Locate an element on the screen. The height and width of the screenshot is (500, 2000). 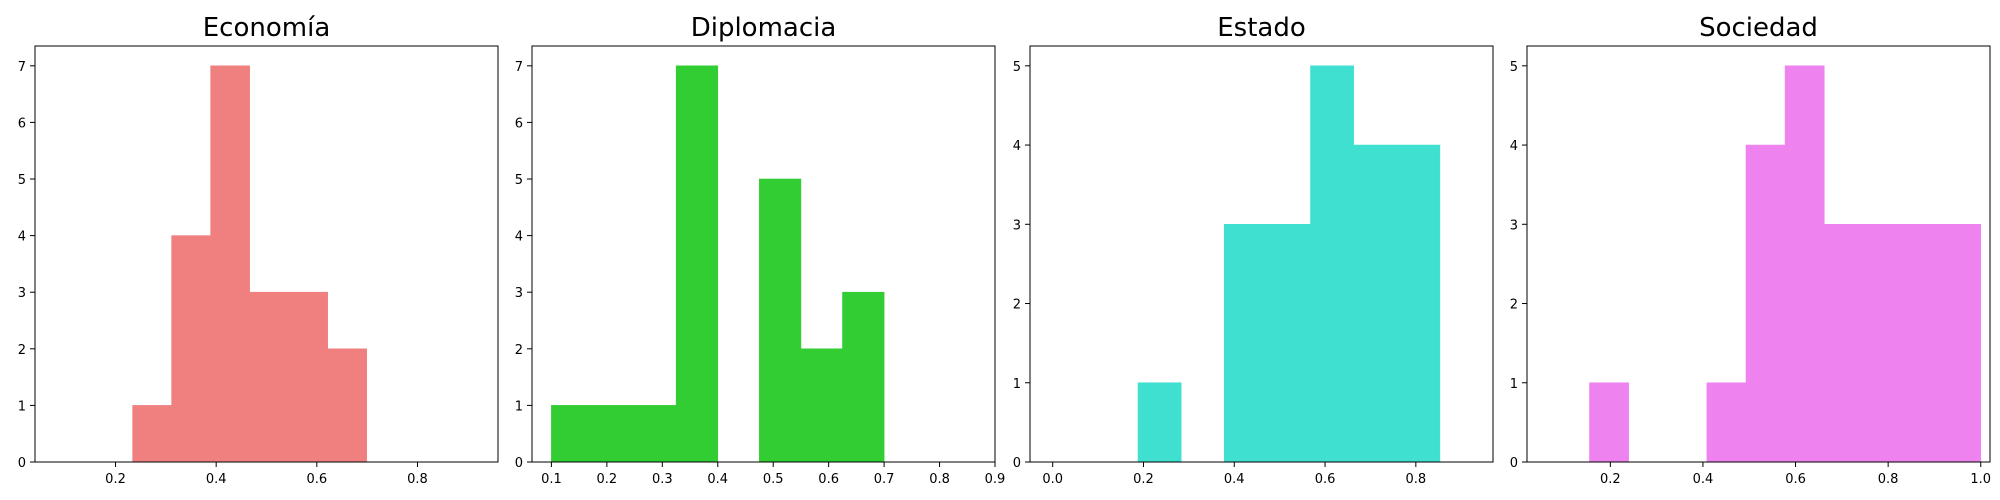
x-tick-label: 0.1 is located at coordinates (551, 479).